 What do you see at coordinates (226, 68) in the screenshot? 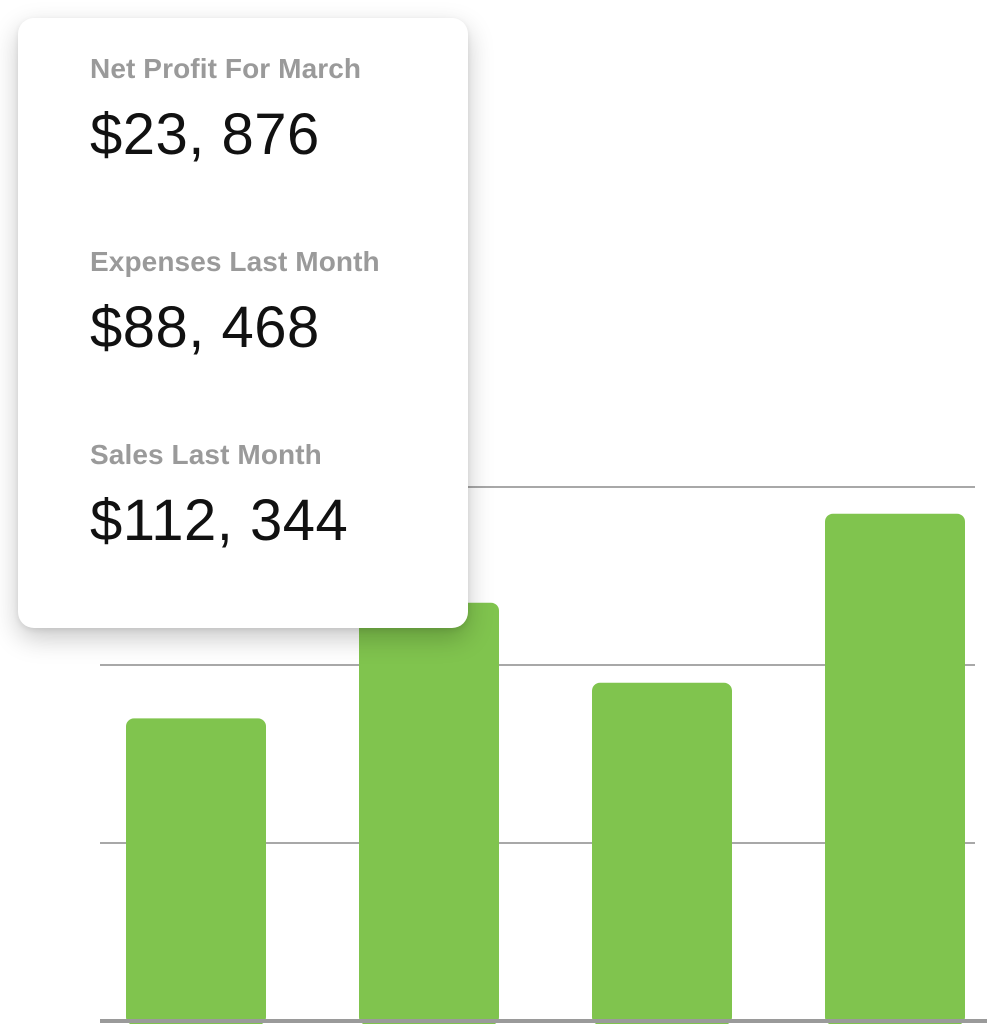
I see `metric-label: Net Profit For March` at bounding box center [226, 68].